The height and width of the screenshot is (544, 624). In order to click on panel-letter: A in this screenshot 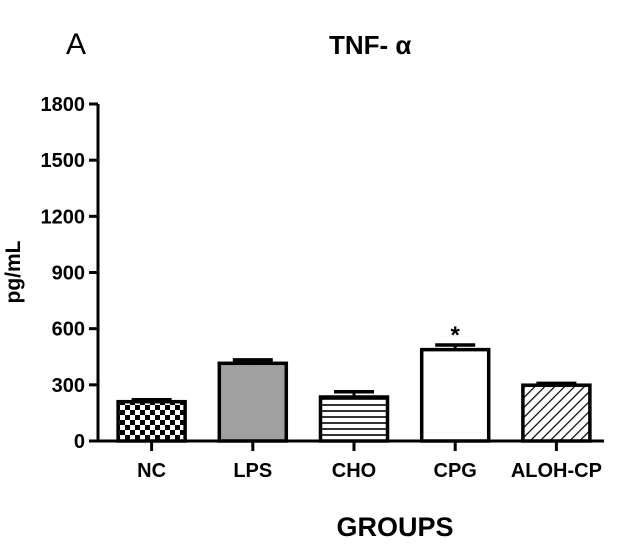, I will do `click(76, 44)`.